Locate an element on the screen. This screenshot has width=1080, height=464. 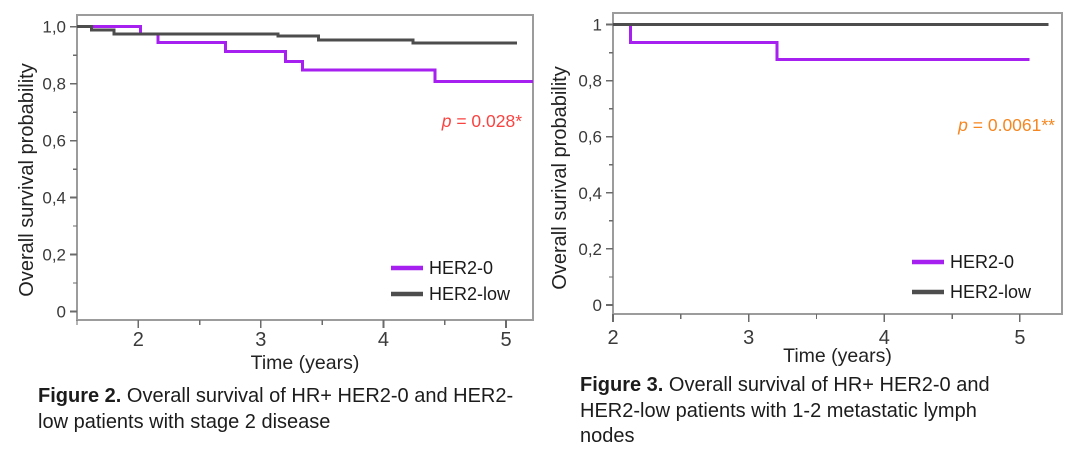
series-line-HER2-low is located at coordinates (297, 35).